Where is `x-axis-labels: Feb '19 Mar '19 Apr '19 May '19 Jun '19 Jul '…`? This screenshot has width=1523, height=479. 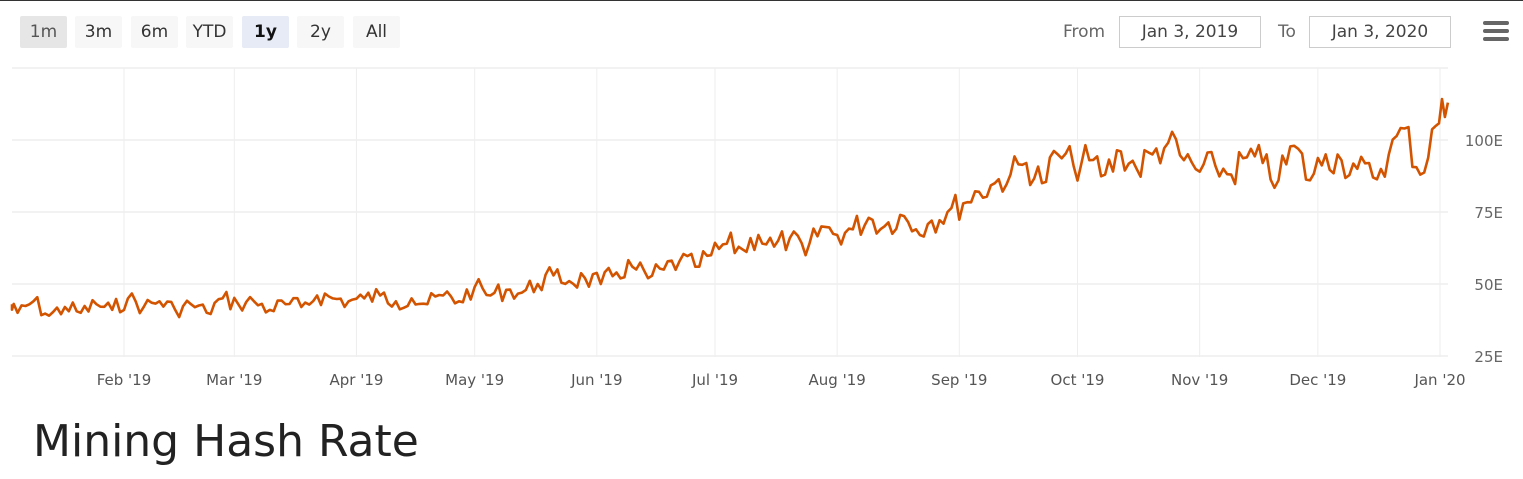 x-axis-labels: Feb '19 Mar '19 Apr '19 May '19 Jun '19 Jul '… is located at coordinates (781, 380).